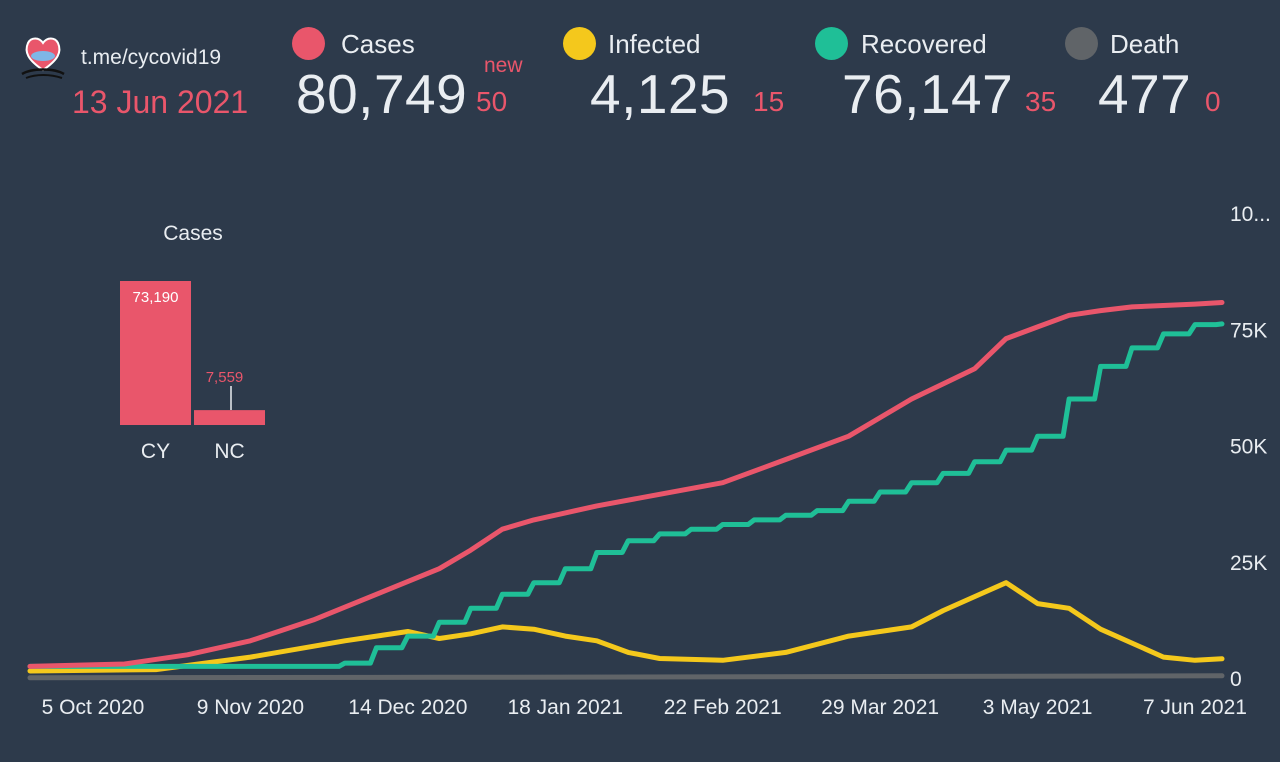 The height and width of the screenshot is (762, 1280). What do you see at coordinates (151, 57) in the screenshot?
I see `telegram-source-link: t.me/cycovid19` at bounding box center [151, 57].